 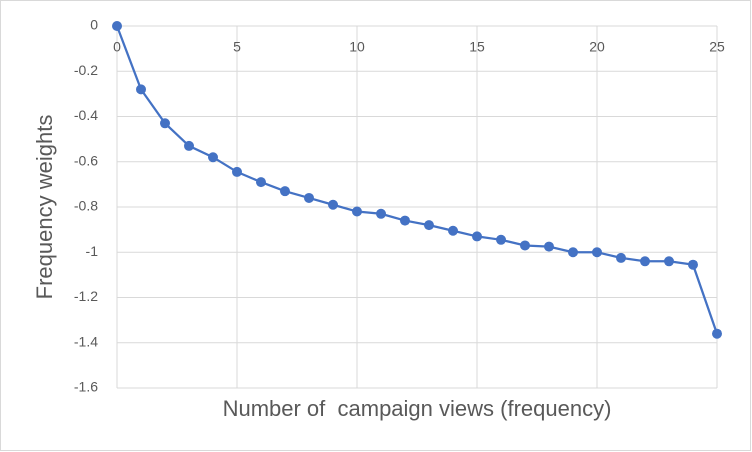 What do you see at coordinates (94, 25) in the screenshot?
I see `y-tick-label: 0` at bounding box center [94, 25].